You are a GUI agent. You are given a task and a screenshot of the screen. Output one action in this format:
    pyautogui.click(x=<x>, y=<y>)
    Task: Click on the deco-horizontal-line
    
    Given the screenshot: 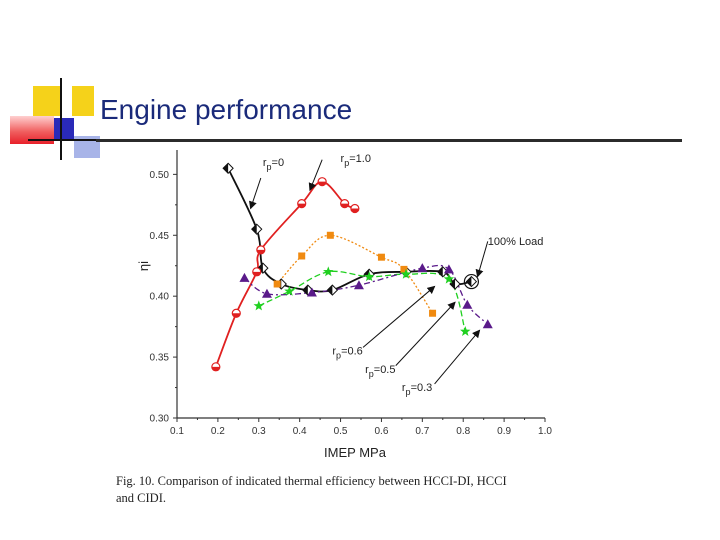 What is the action you would take?
    pyautogui.click(x=62, y=140)
    